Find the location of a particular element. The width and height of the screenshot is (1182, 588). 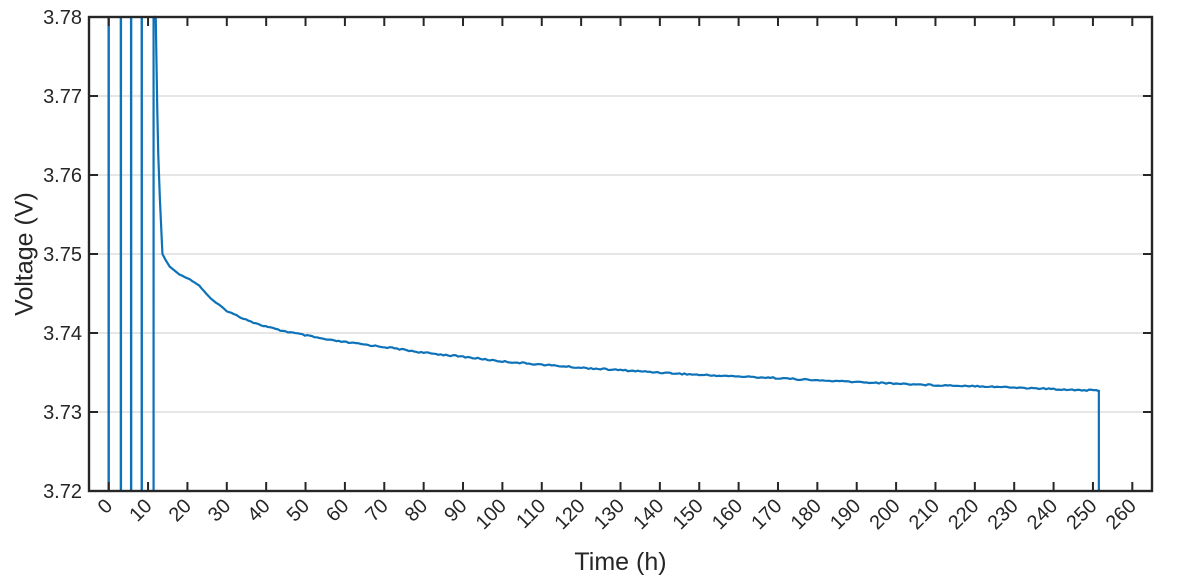

x-tick-label: 60 is located at coordinates (337, 510).